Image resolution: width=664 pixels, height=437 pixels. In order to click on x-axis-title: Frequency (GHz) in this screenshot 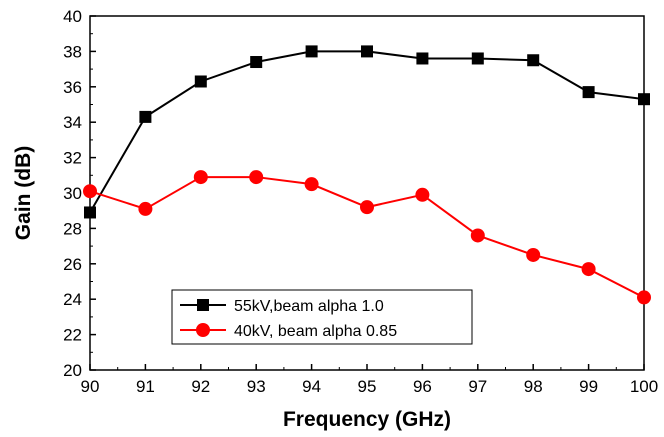, I will do `click(367, 419)`.